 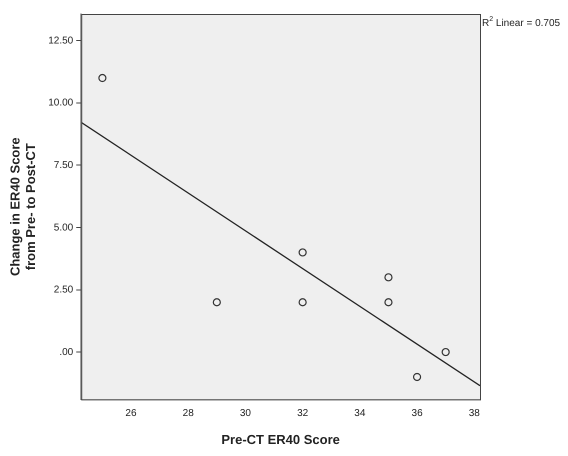 What do you see at coordinates (66, 352) in the screenshot?
I see `y-tick-label: .00` at bounding box center [66, 352].